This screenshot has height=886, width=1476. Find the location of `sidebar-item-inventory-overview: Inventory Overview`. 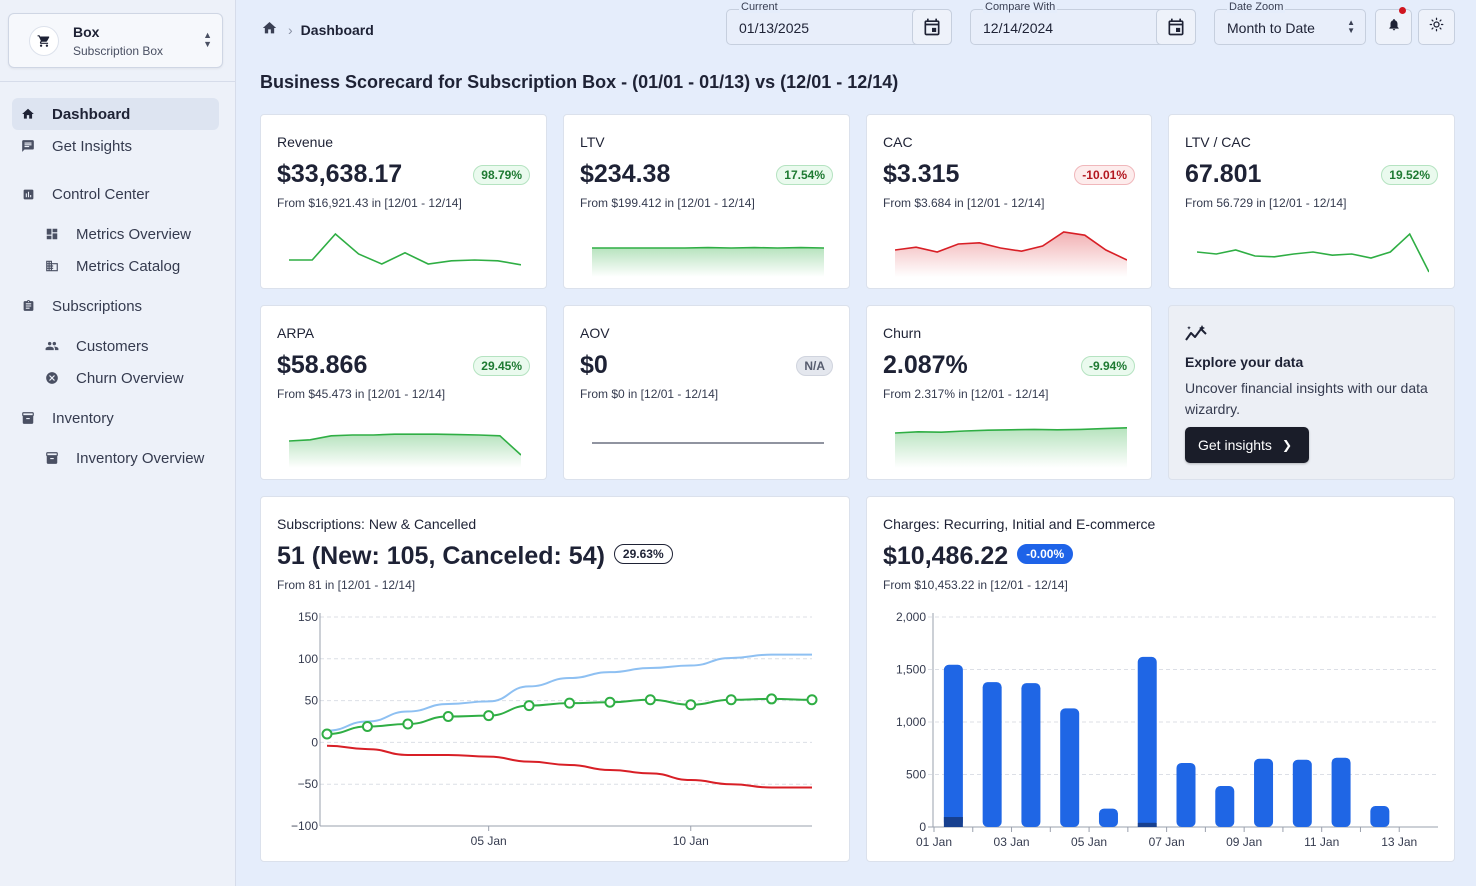

sidebar-item-inventory-overview: Inventory Overview is located at coordinates (127, 458).